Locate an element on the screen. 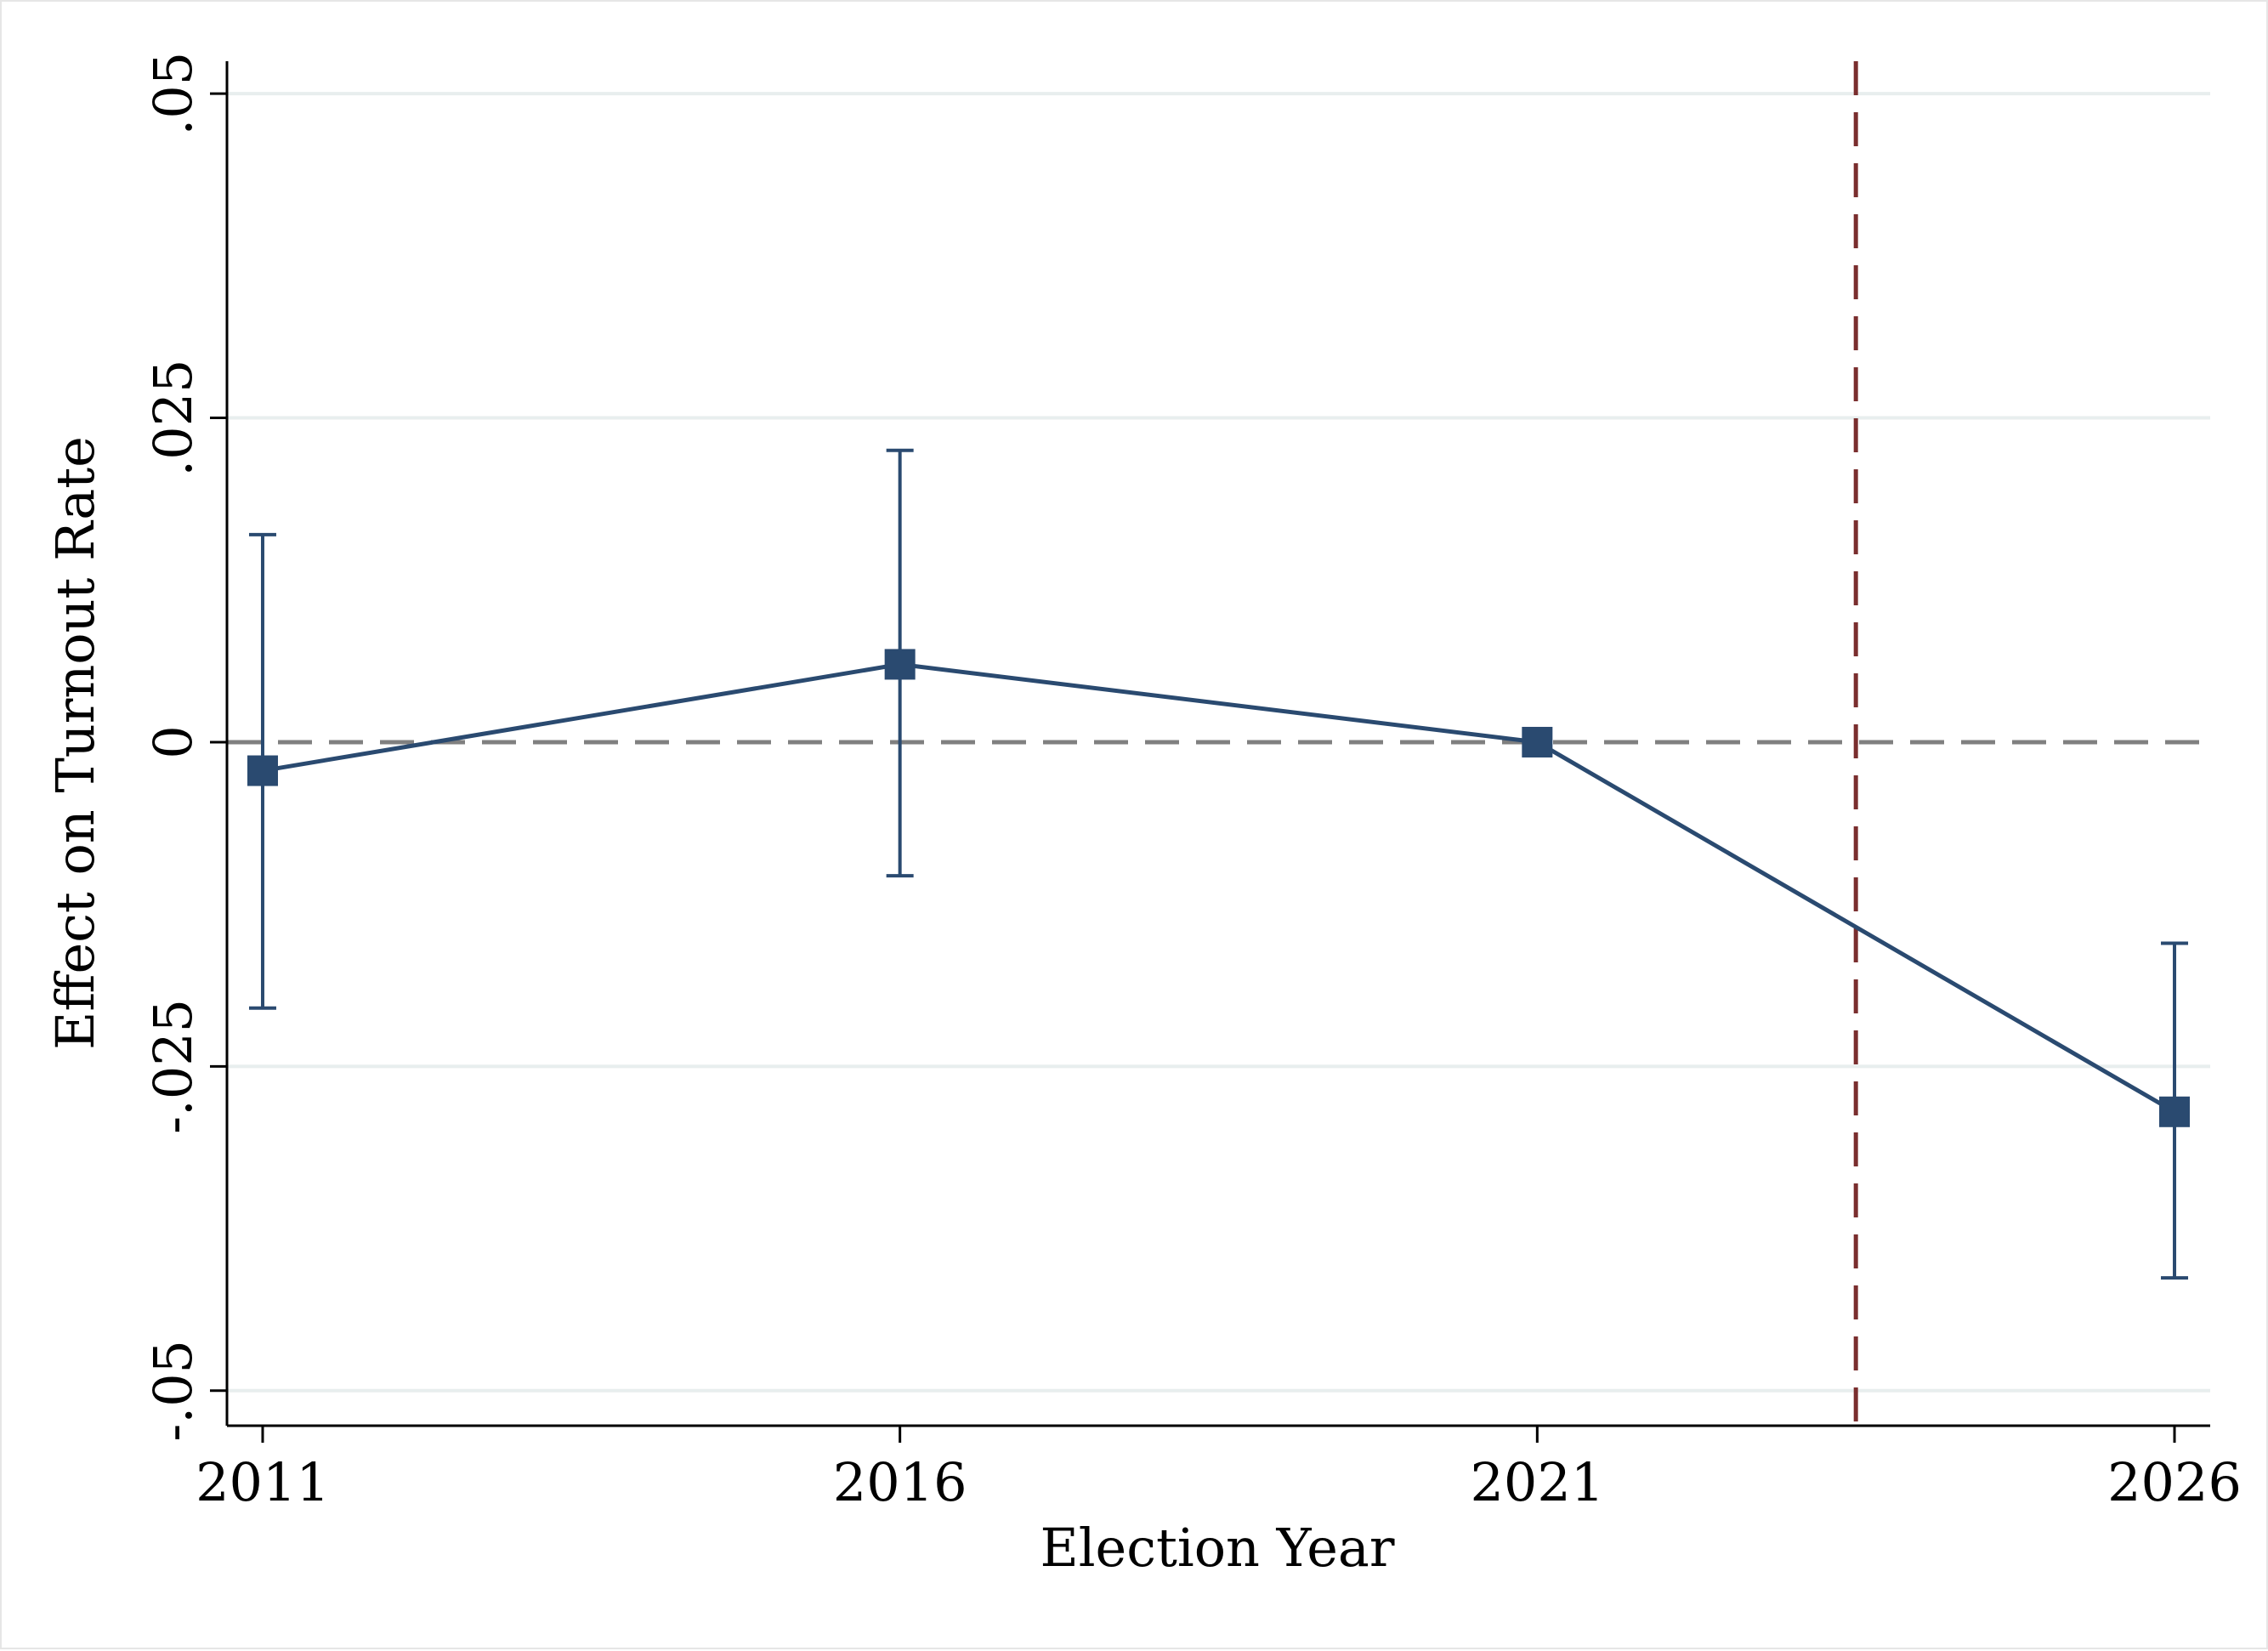 The height and width of the screenshot is (1651, 2268). data-point-2011 is located at coordinates (262, 770).